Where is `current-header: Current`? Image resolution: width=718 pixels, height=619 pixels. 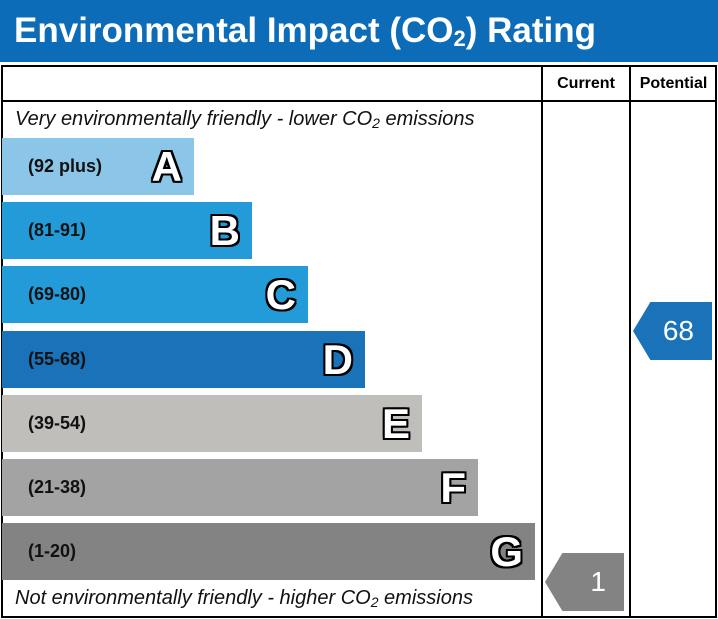
current-header: Current is located at coordinates (586, 83).